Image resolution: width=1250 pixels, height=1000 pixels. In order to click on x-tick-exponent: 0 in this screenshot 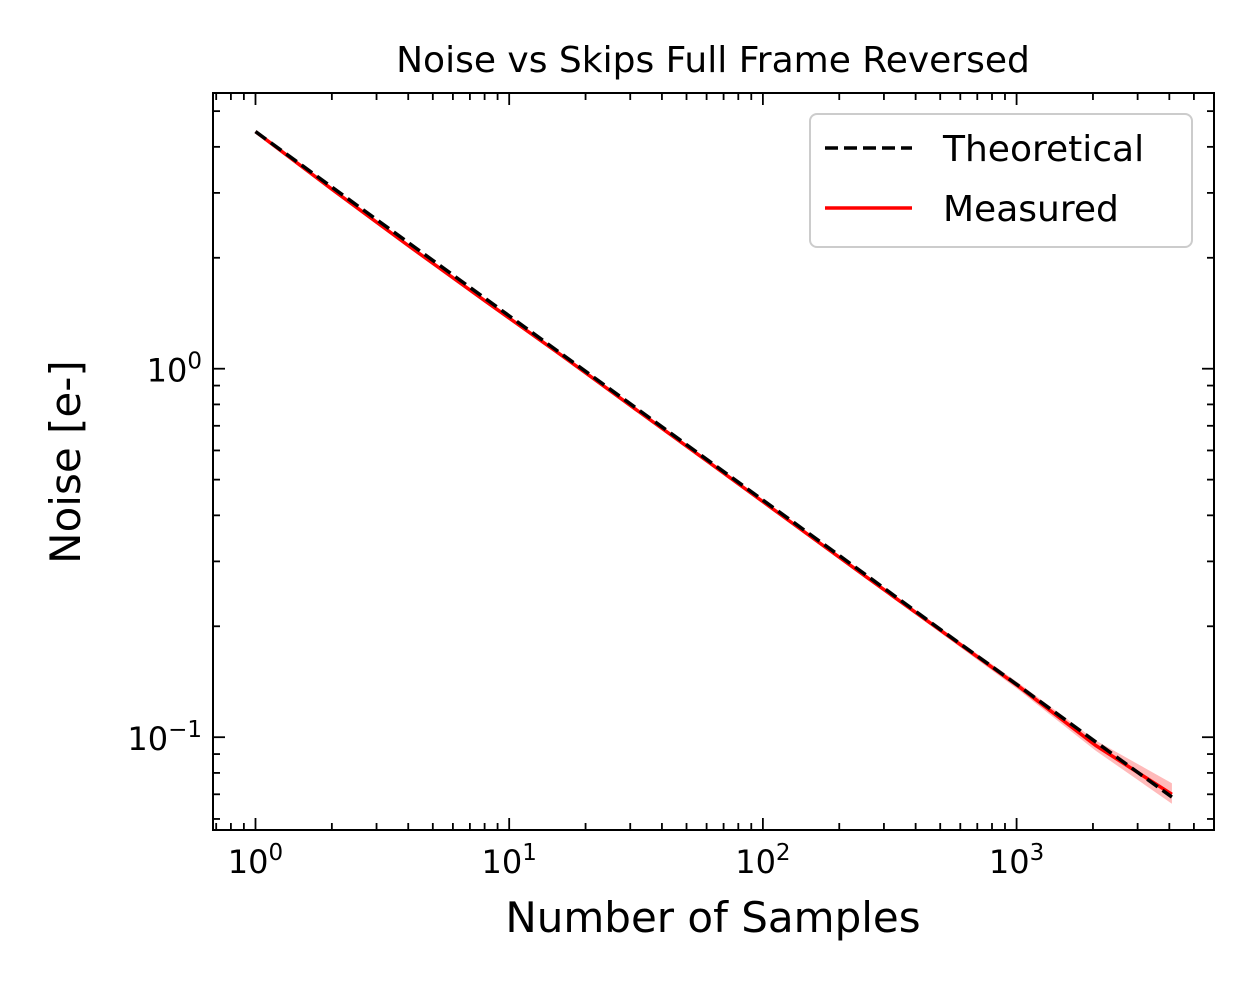, I will do `click(276, 853)`.